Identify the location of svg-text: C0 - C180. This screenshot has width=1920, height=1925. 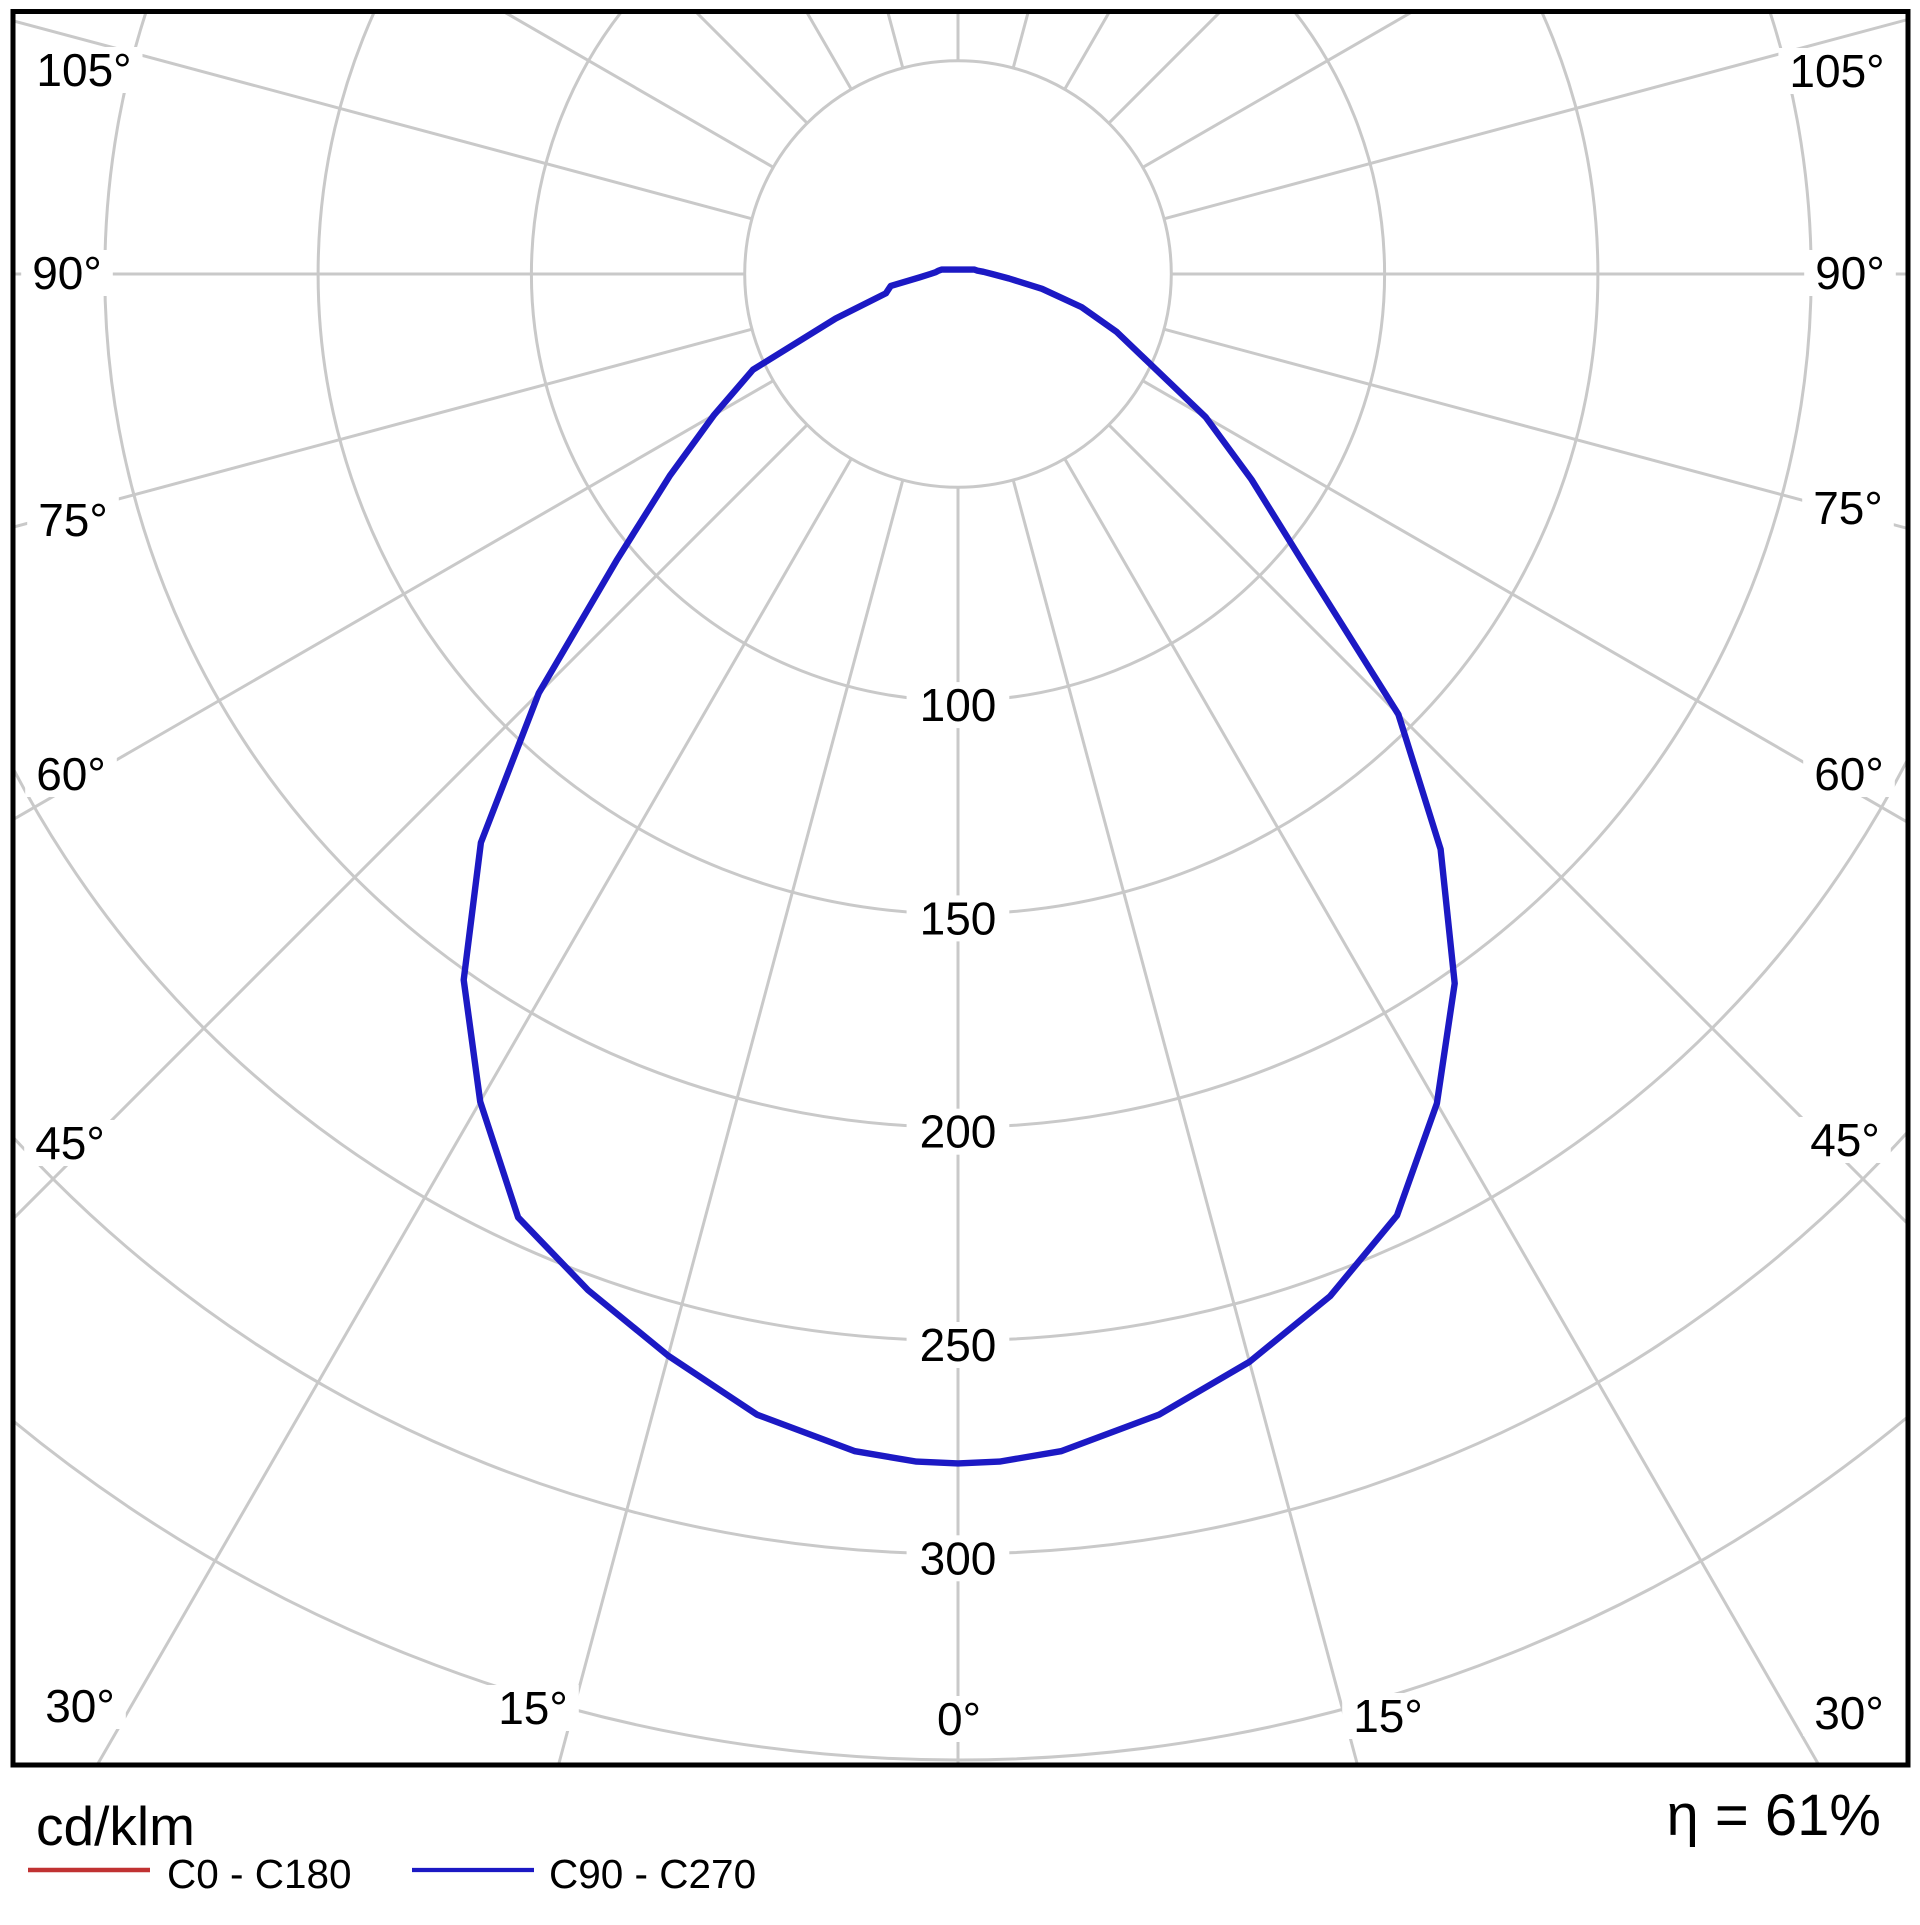
(259, 1874).